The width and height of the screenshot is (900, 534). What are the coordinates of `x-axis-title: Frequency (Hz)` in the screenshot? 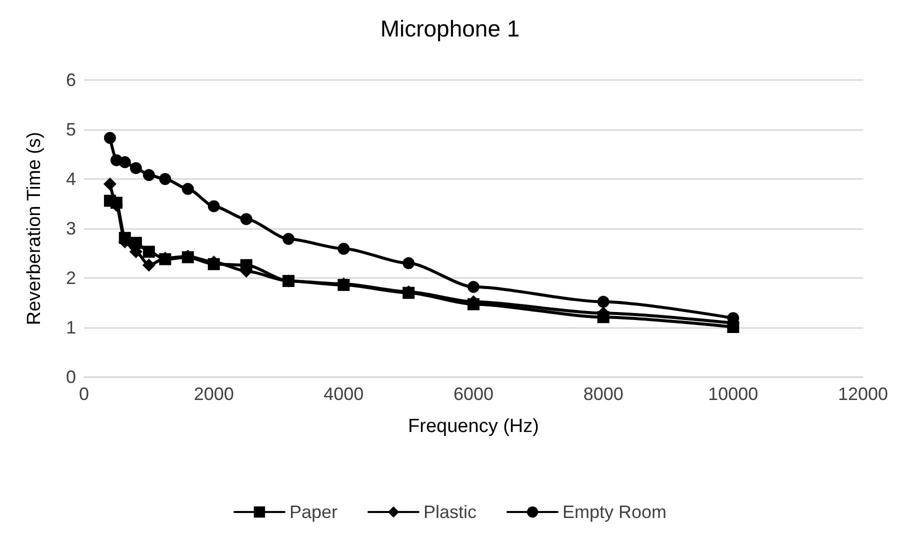 It's located at (473, 426).